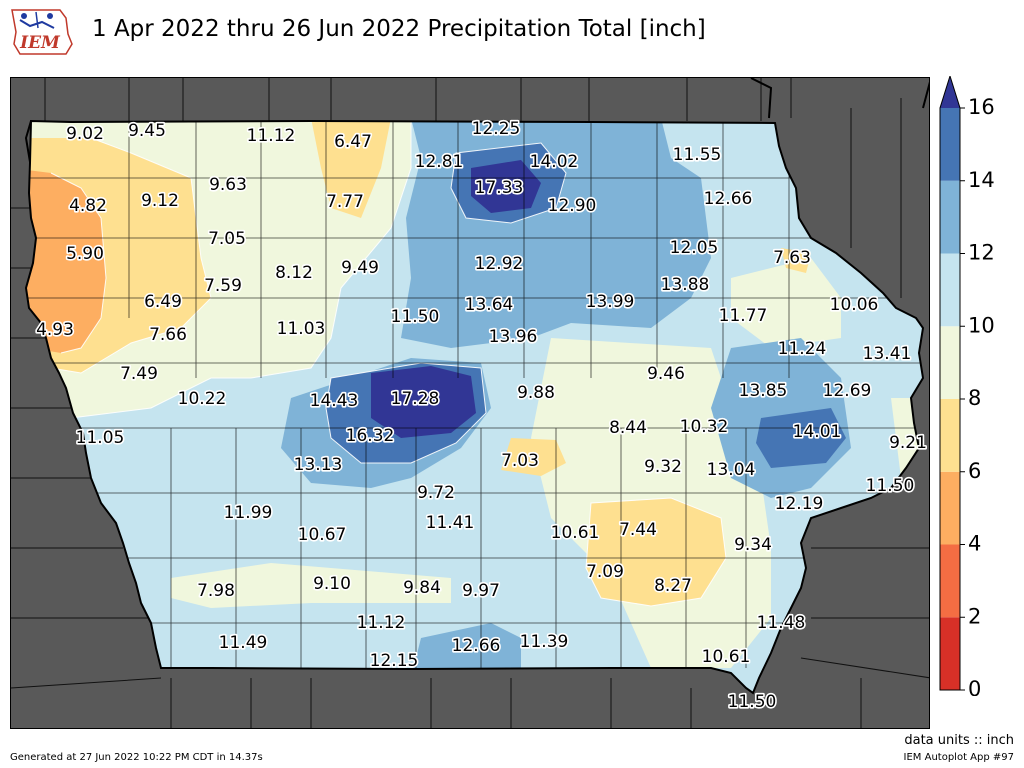  What do you see at coordinates (353, 142) in the screenshot?
I see `precip-value-label: 6.47` at bounding box center [353, 142].